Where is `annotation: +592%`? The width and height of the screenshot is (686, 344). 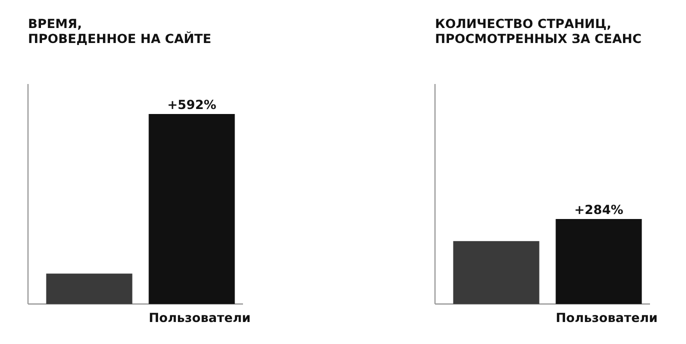
annotation: +592% is located at coordinates (192, 104).